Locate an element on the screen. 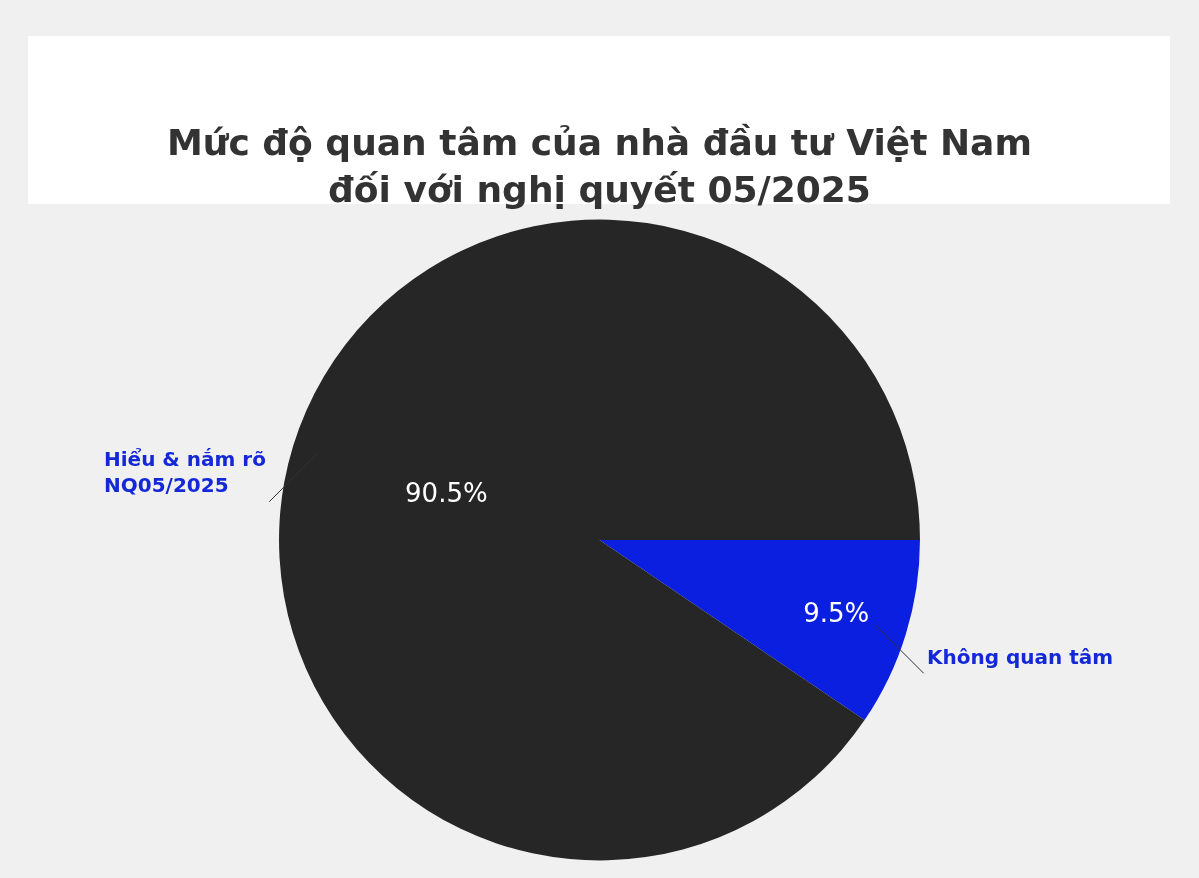  pie-slice is located at coordinates (759, 630).